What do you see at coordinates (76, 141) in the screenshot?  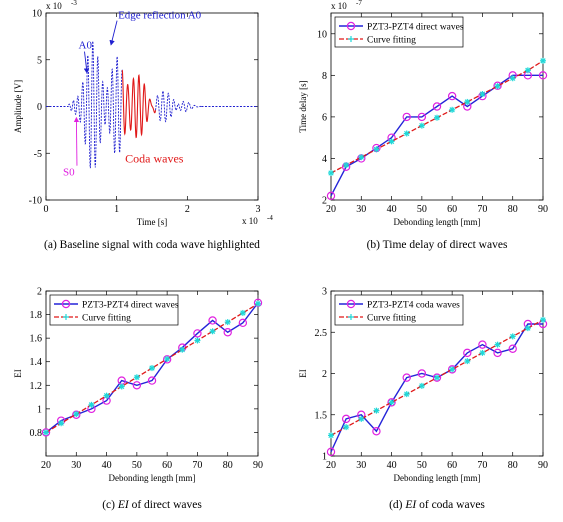 I see `annotation-arrow` at bounding box center [76, 141].